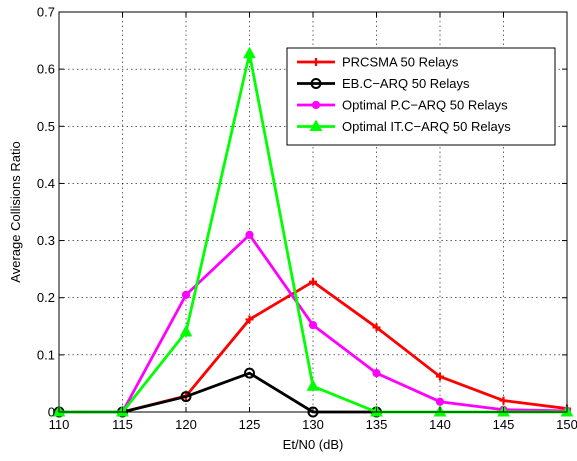  What do you see at coordinates (400, 62) in the screenshot?
I see `legend-label: PRCSMA 50 Relays` at bounding box center [400, 62].